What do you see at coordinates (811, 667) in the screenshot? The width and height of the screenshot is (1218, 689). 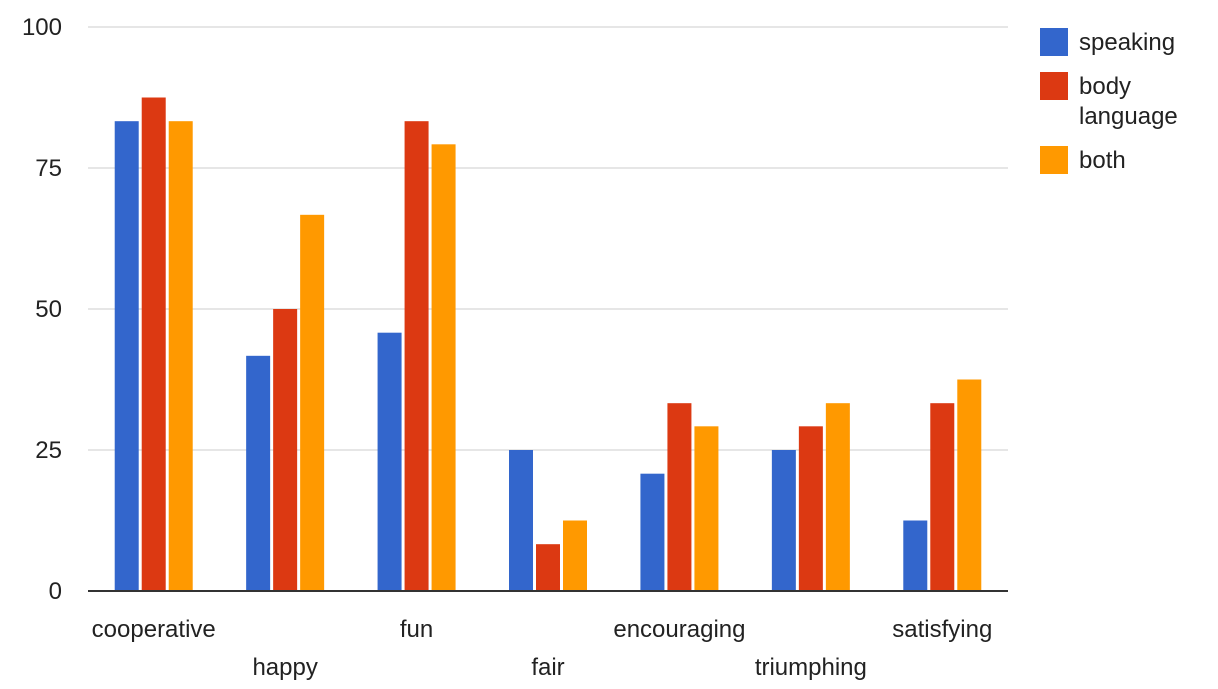 I see `x-category-label: triumphing` at bounding box center [811, 667].